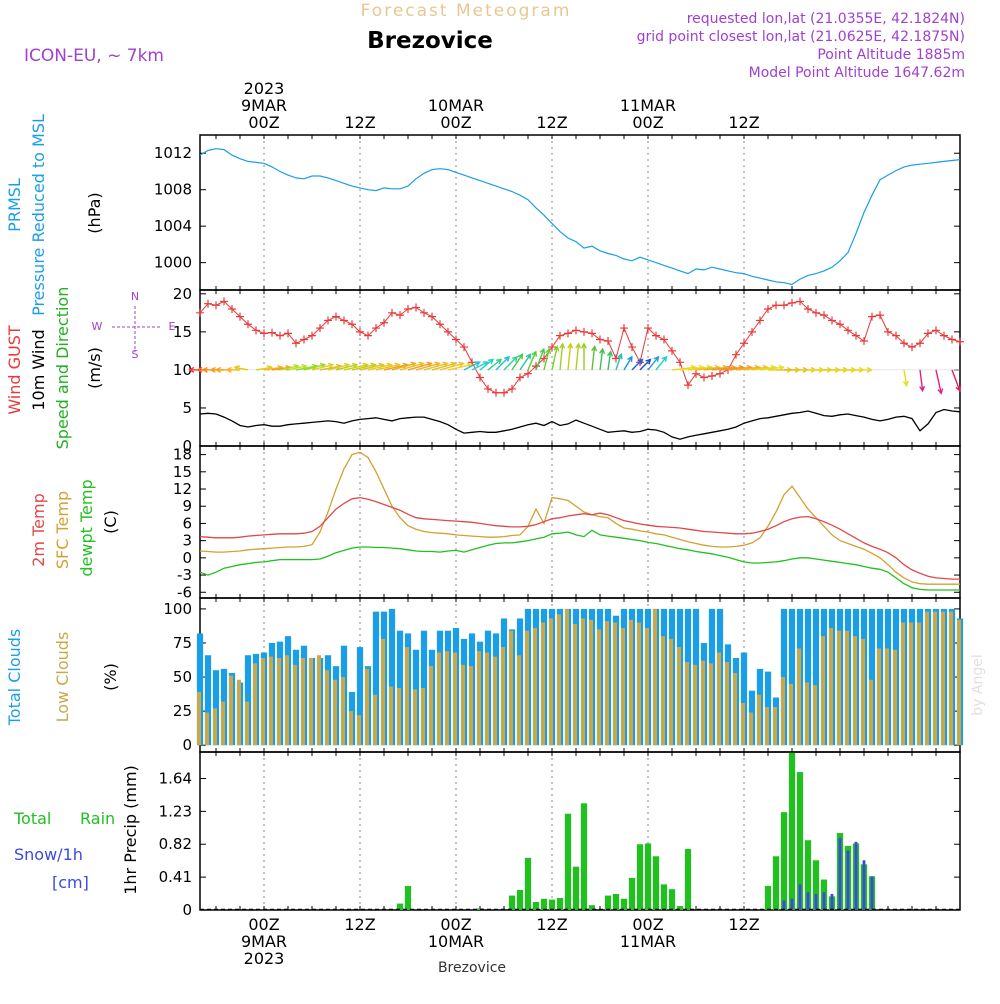 This screenshot has height=1004, width=1000. Describe the element at coordinates (62, 368) in the screenshot. I see `wind-dir-label: Speed and Direction` at that location.